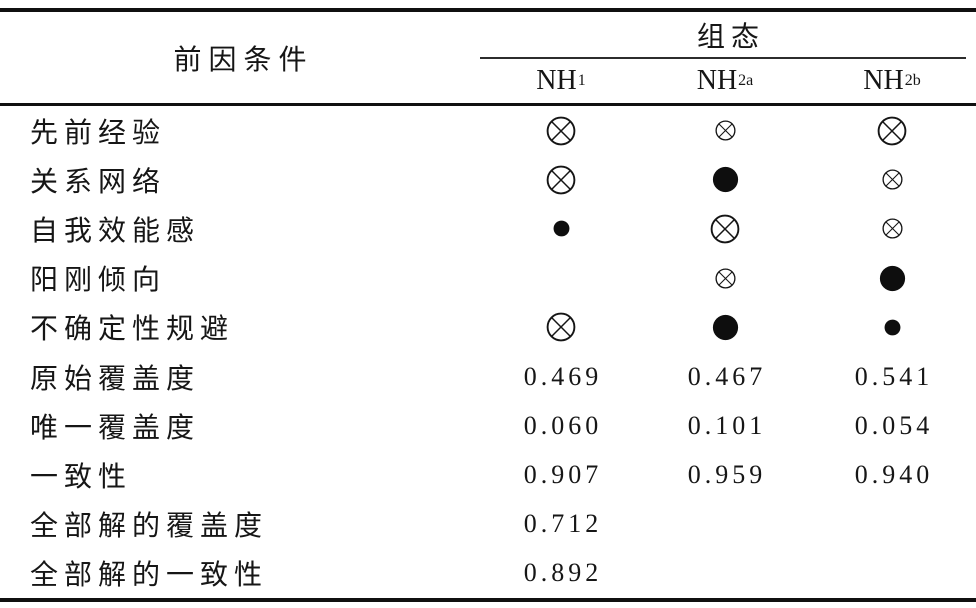 Image resolution: width=976 pixels, height=608 pixels. I want to click on configuration-column-headers: NH 1 NH 2a NH 2b, so click(728, 81).